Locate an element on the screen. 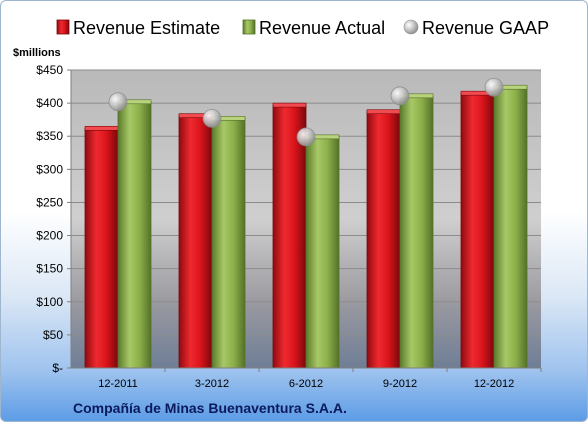  legend-swatch-actual is located at coordinates (249, 27).